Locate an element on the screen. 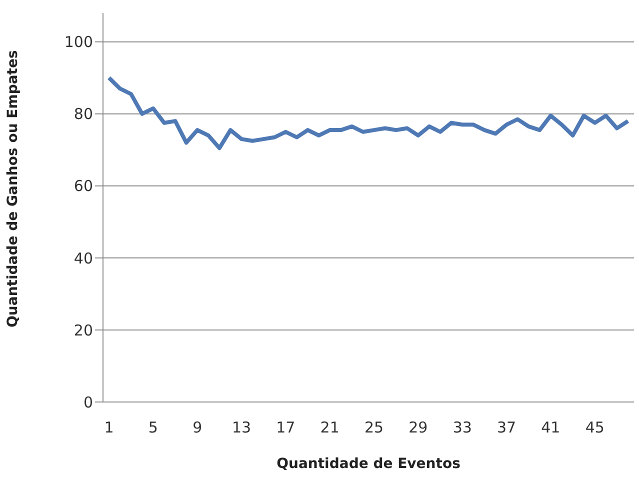  y-tick-label: 0 is located at coordinates (88, 402).